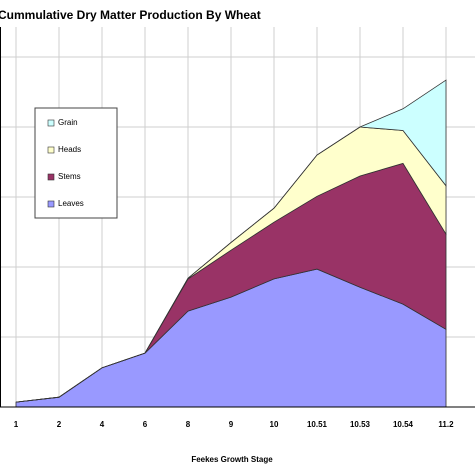 The height and width of the screenshot is (475, 475). What do you see at coordinates (102, 424) in the screenshot?
I see `x-tick-label: 4` at bounding box center [102, 424].